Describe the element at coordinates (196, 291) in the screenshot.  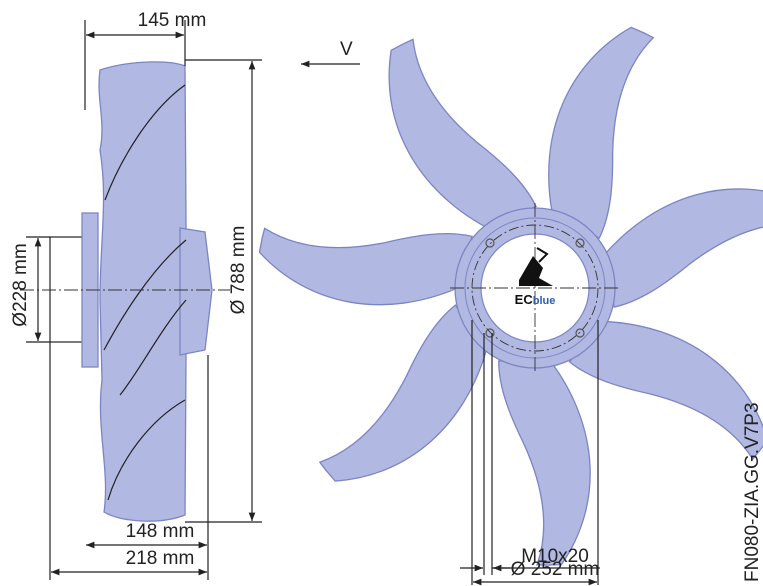
I see `hub` at that location.